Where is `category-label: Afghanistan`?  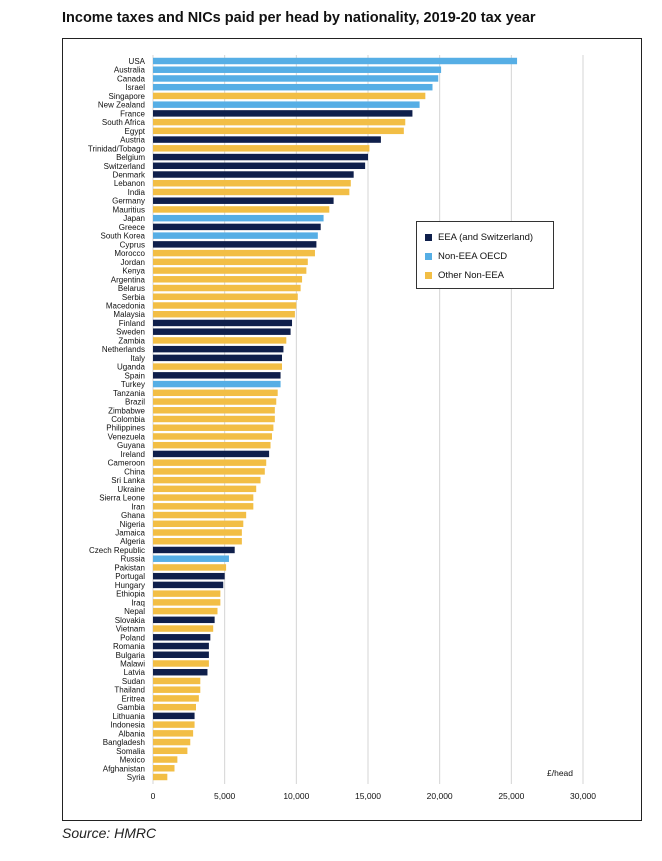 category-label: Afghanistan is located at coordinates (124, 768).